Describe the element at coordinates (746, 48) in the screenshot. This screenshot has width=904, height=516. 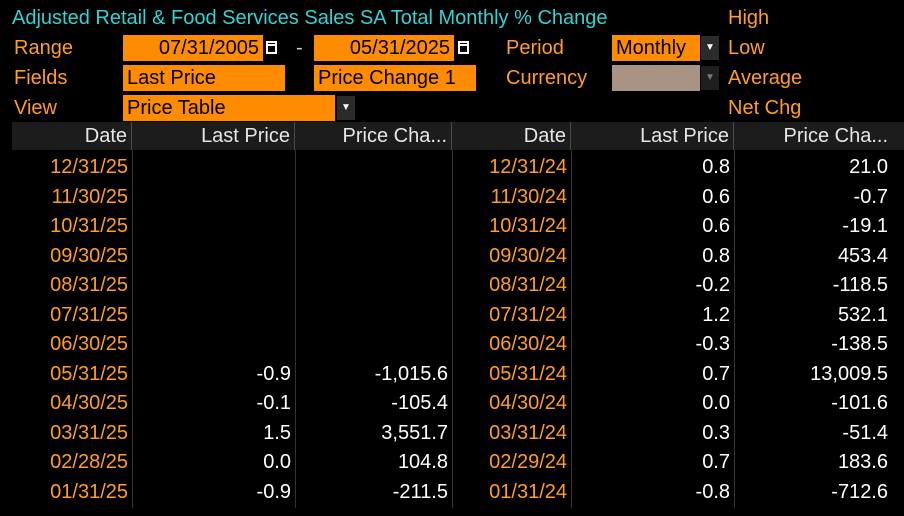
I see `stat-low-label: Low` at that location.